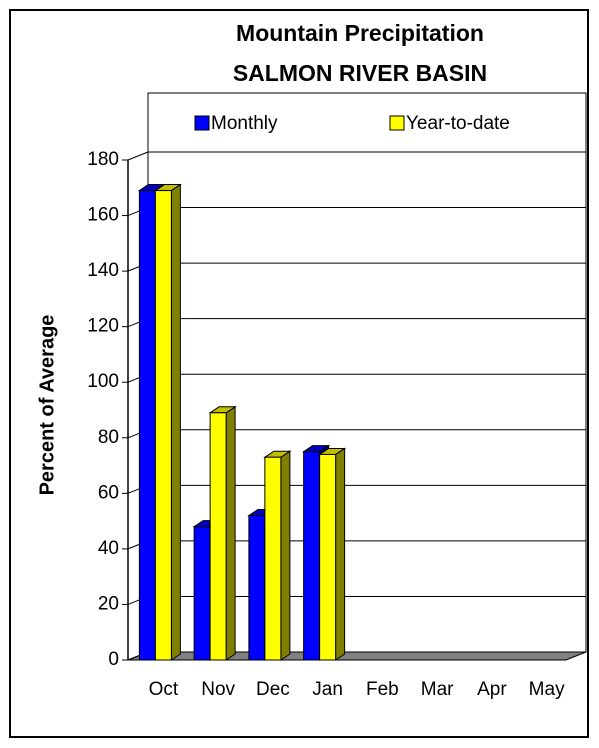  I want to click on x-tick-label: Jan, so click(327, 689).